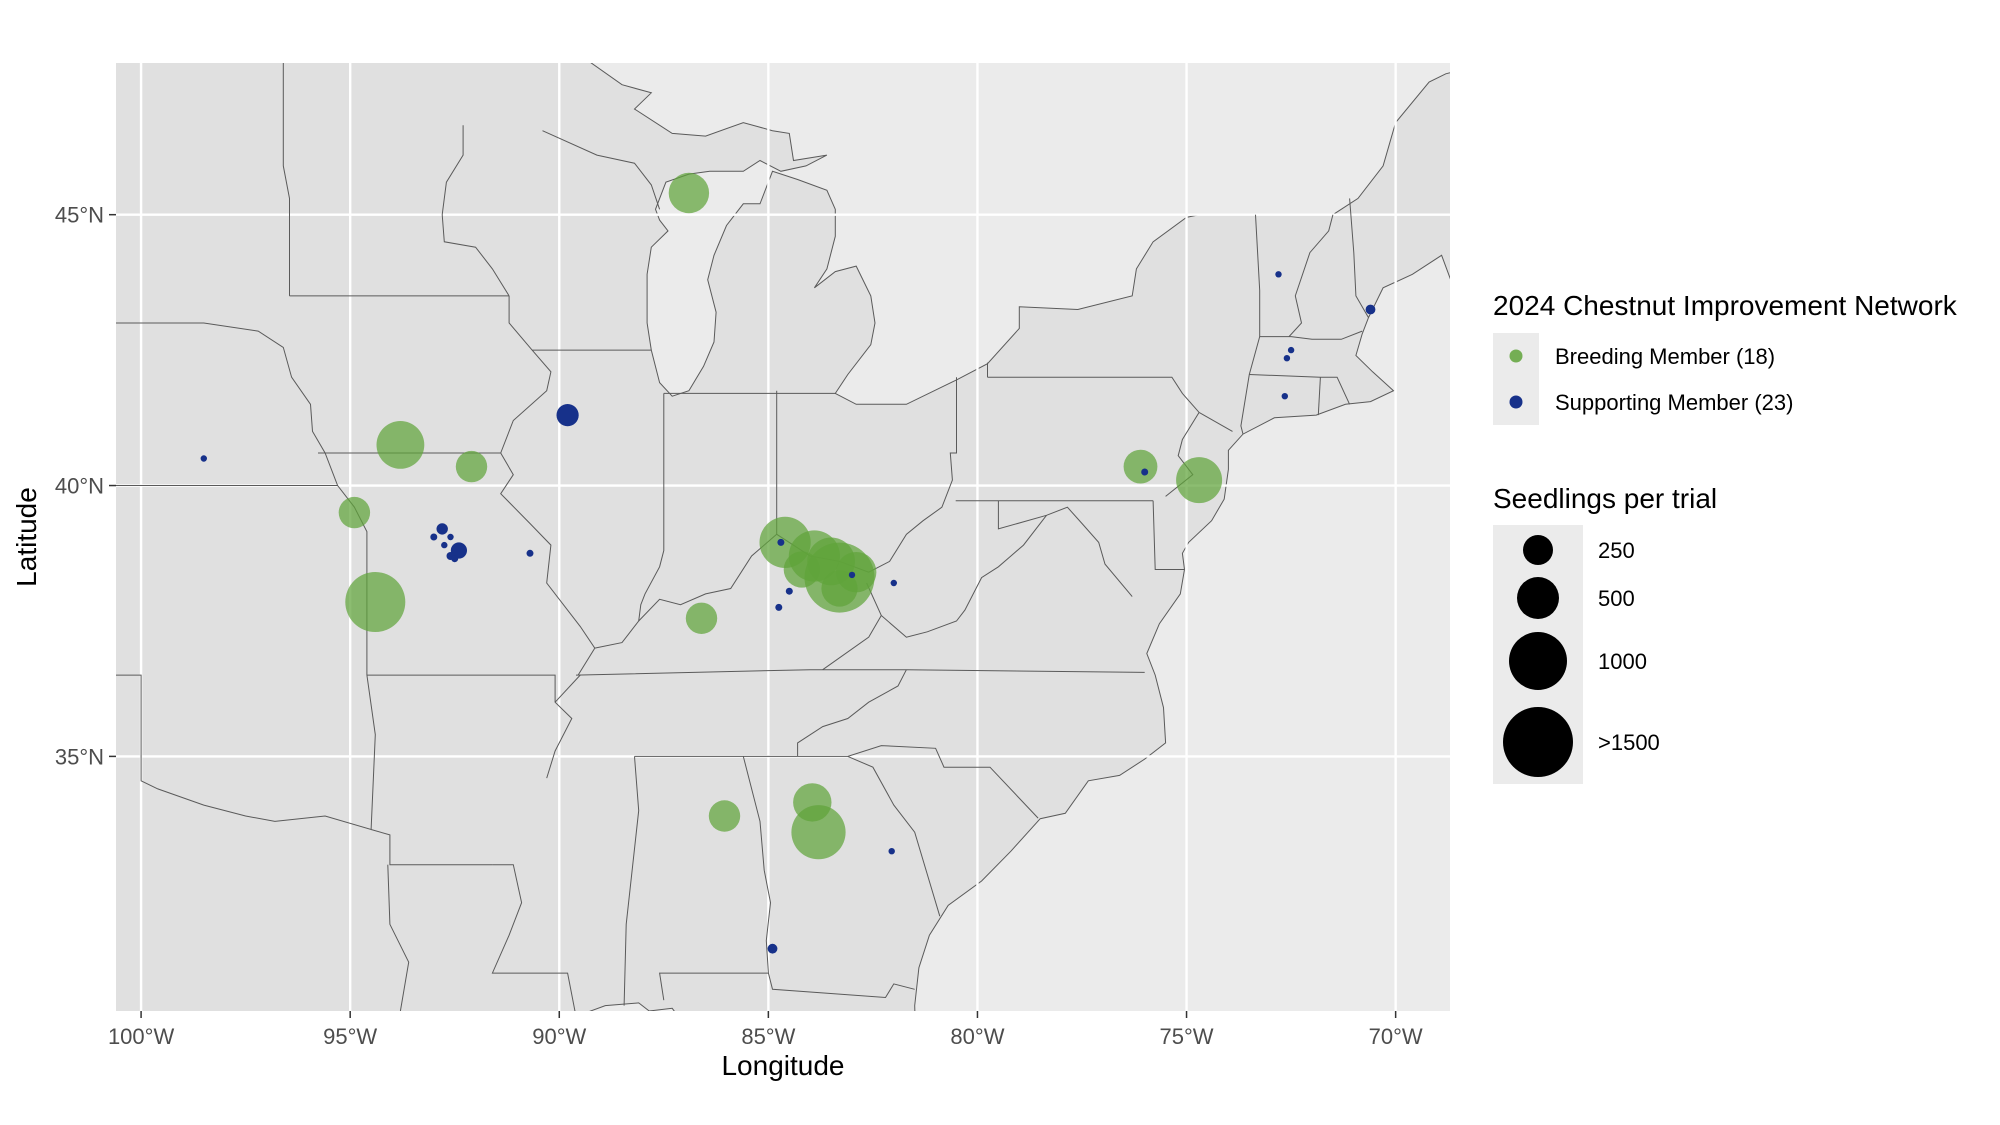 The width and height of the screenshot is (2000, 1125). What do you see at coordinates (1538, 661) in the screenshot?
I see `size-key-1000-dot` at bounding box center [1538, 661].